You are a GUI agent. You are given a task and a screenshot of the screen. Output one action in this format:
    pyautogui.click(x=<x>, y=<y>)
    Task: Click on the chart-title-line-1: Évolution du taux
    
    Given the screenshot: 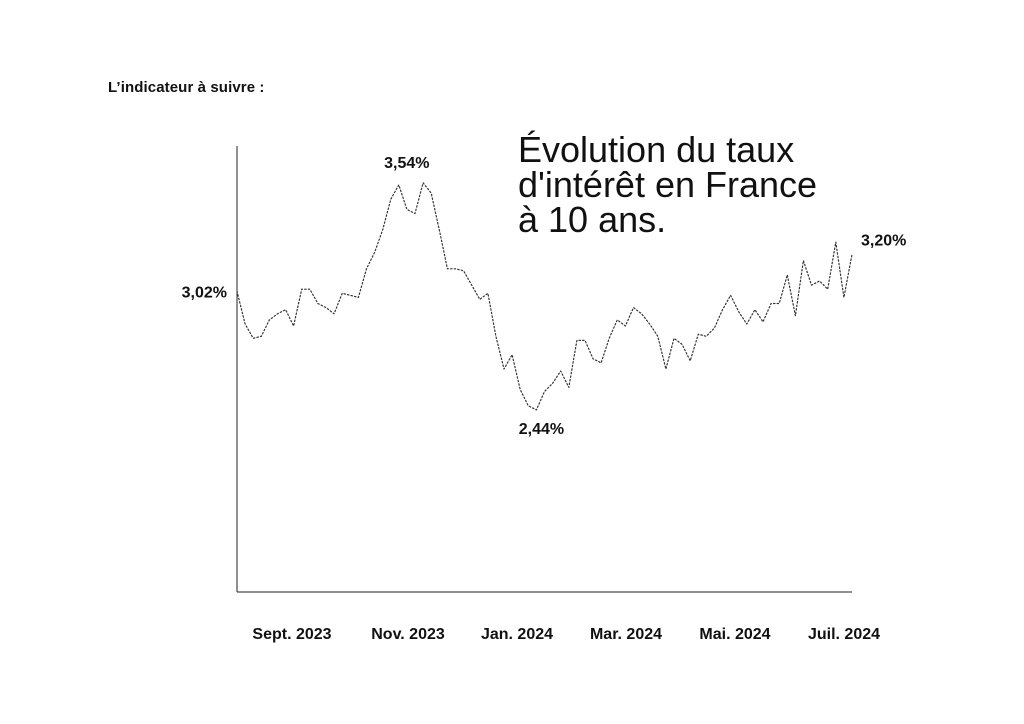 What is the action you would take?
    pyautogui.click(x=656, y=149)
    